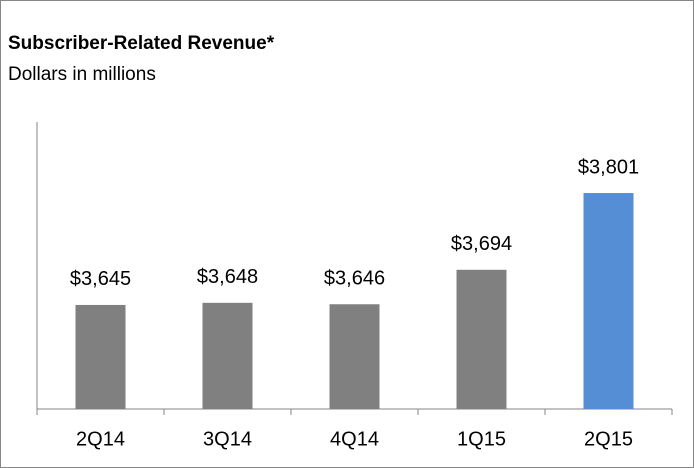 Image resolution: width=694 pixels, height=468 pixels. What do you see at coordinates (82, 74) in the screenshot?
I see `chart-subtitle: Dollars in millions` at bounding box center [82, 74].